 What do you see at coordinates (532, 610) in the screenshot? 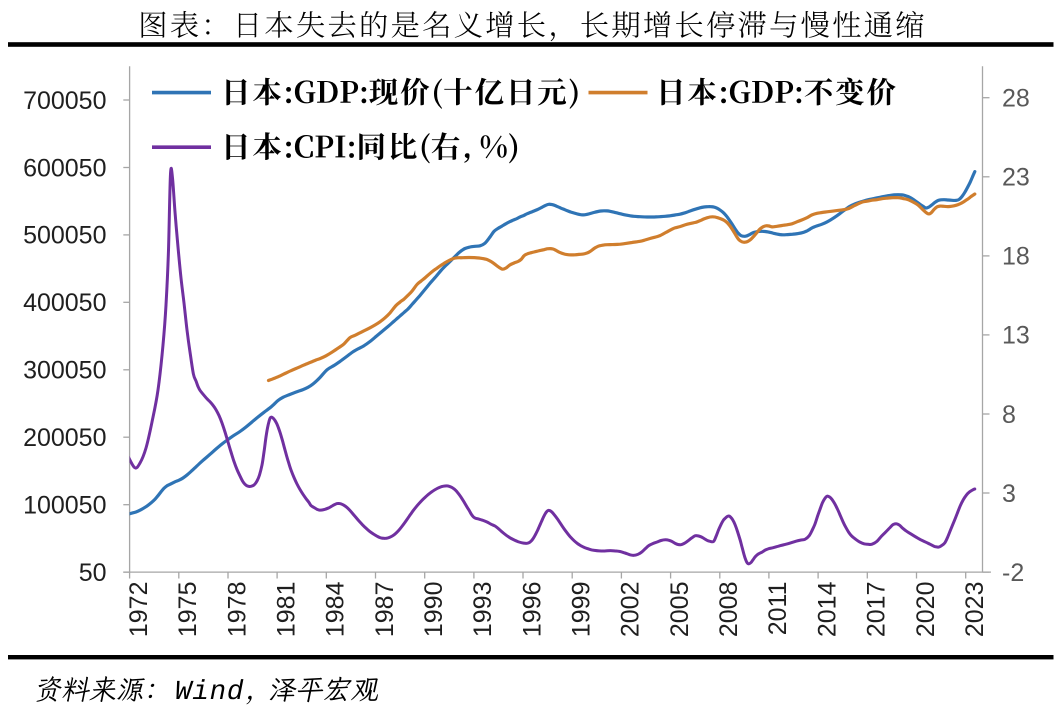
I see `svg-text: 1996` at bounding box center [532, 610].